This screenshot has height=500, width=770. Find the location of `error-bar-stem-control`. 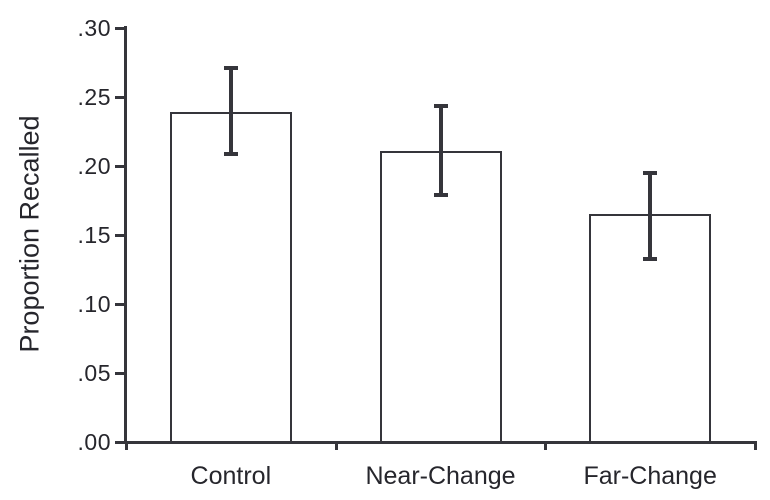

error-bar-stem-control is located at coordinates (230, 111).